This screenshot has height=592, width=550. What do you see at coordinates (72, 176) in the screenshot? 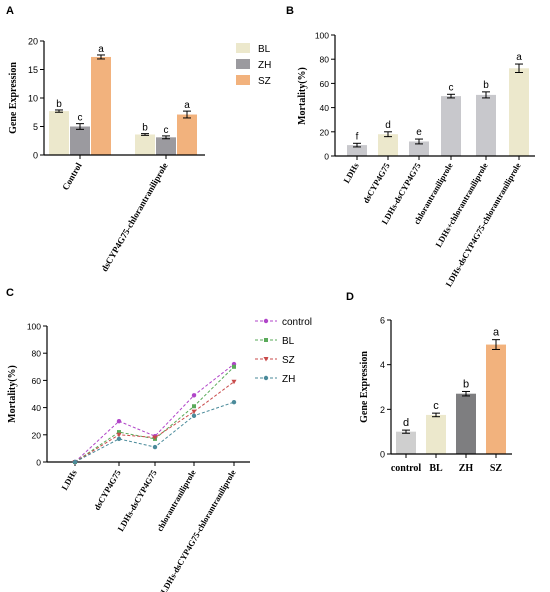
I see `panel-a-xtick-label: Control` at bounding box center [72, 176].